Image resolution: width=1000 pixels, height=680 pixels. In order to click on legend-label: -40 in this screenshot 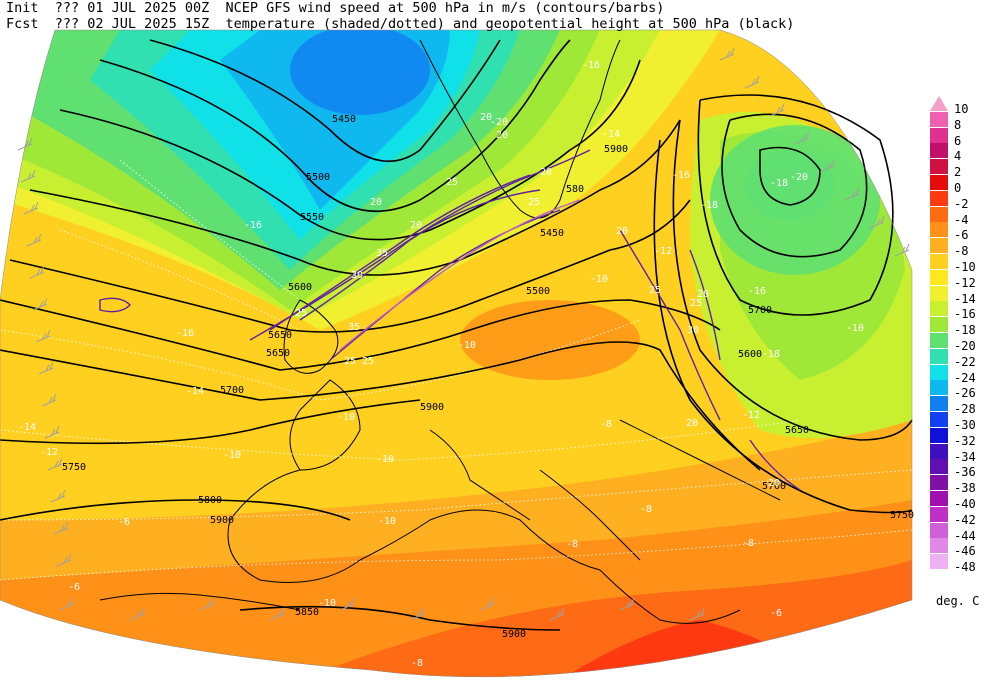, I will do `click(965, 504)`.